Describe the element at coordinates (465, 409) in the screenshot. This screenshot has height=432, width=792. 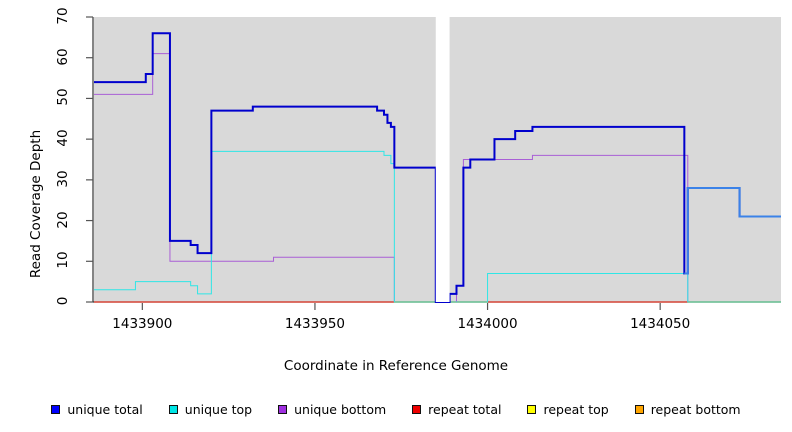
I see `legend-label: repeat total` at that location.